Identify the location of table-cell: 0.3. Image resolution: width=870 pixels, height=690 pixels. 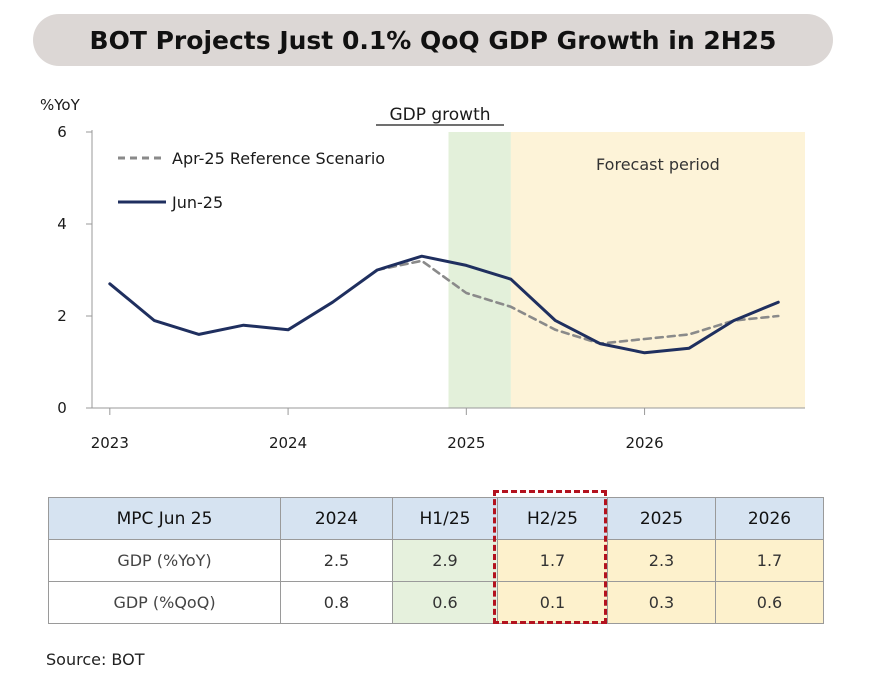
(661, 602).